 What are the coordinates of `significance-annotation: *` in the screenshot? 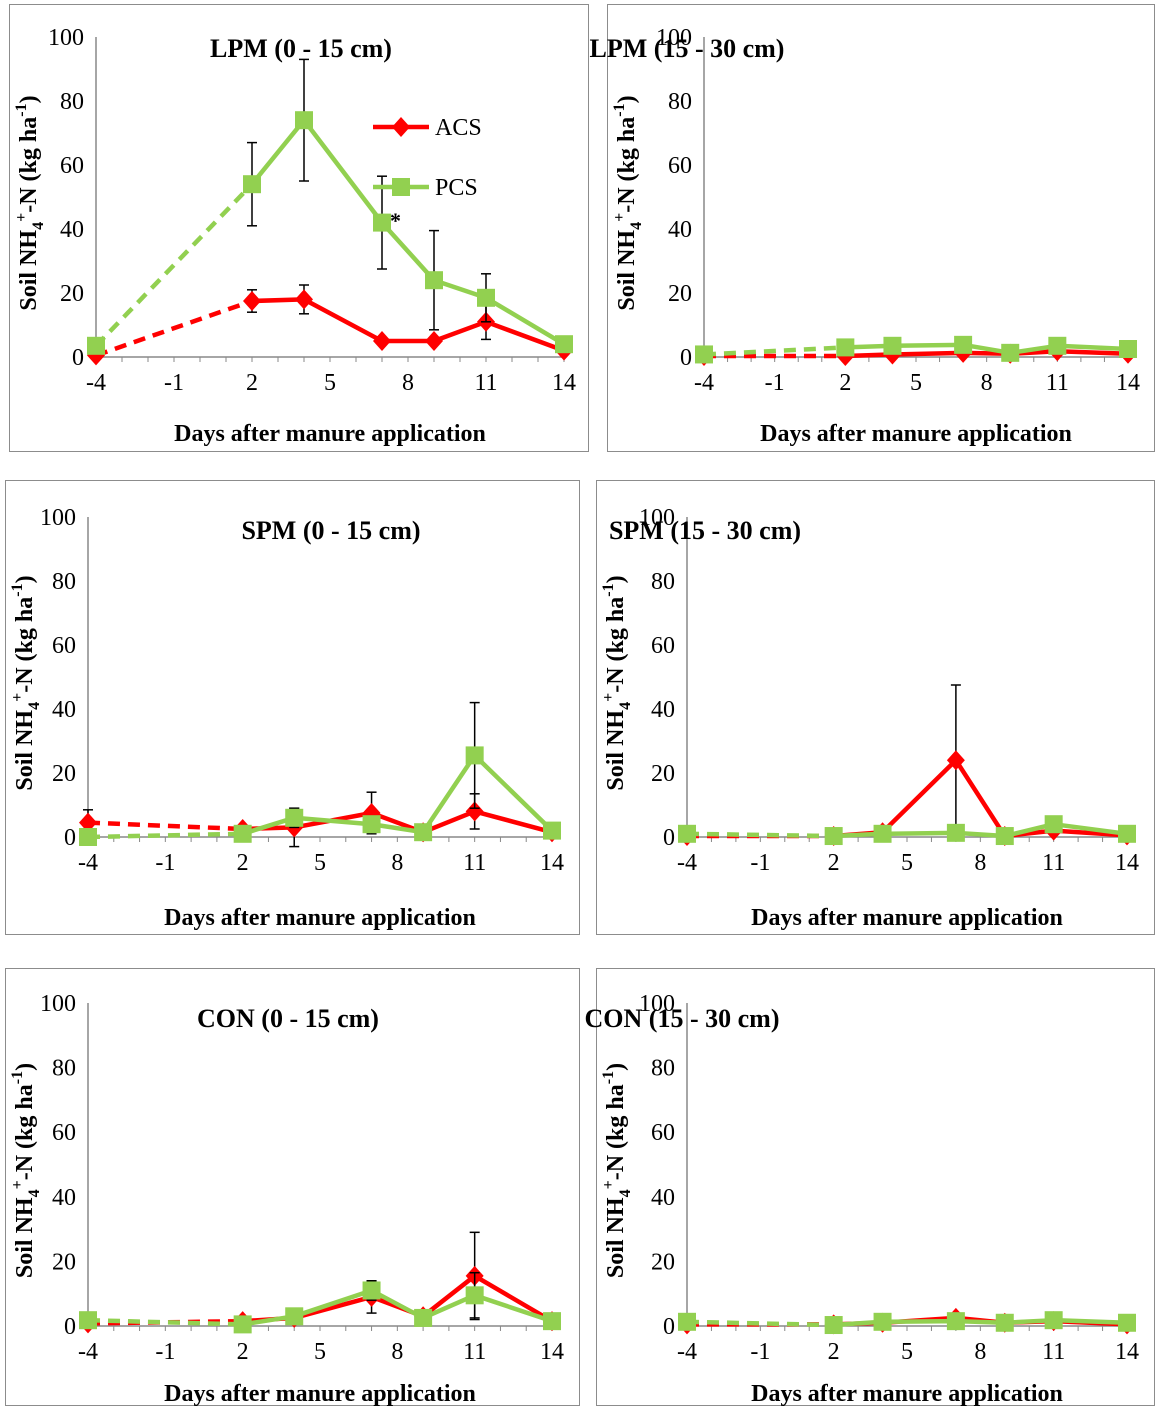 It's located at (395, 220).